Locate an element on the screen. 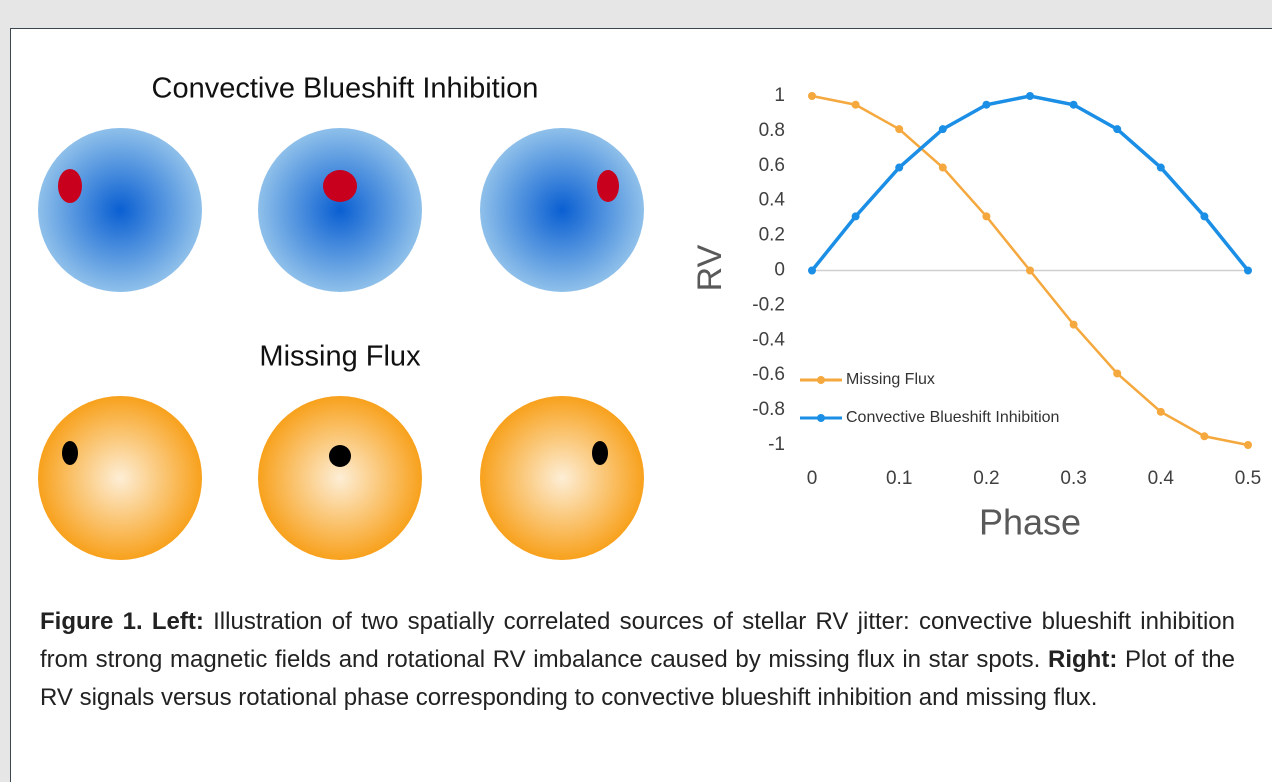  y-tick-label: 0.6 is located at coordinates (772, 165).